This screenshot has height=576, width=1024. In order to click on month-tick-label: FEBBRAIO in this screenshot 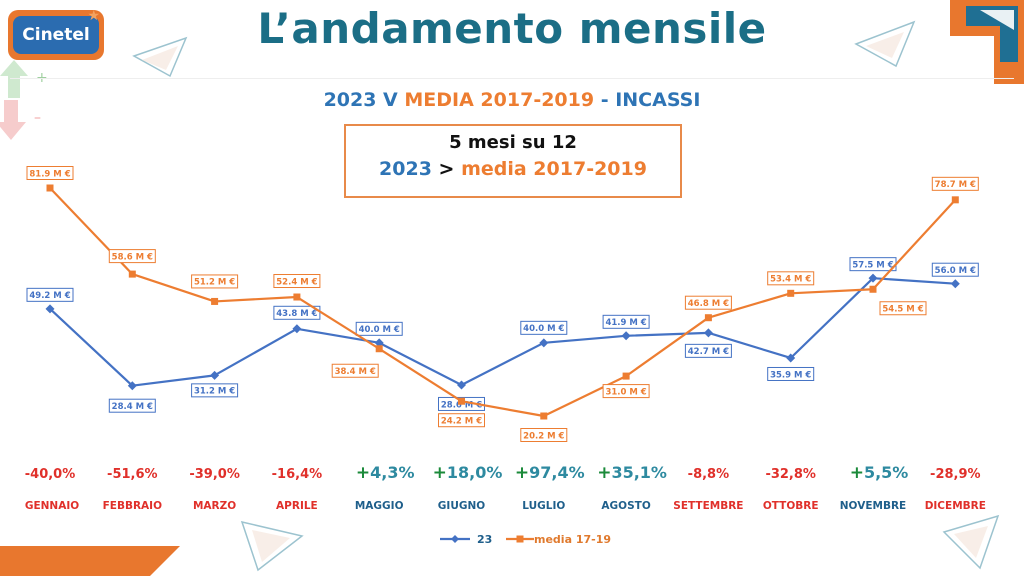, I will do `click(132, 506)`.